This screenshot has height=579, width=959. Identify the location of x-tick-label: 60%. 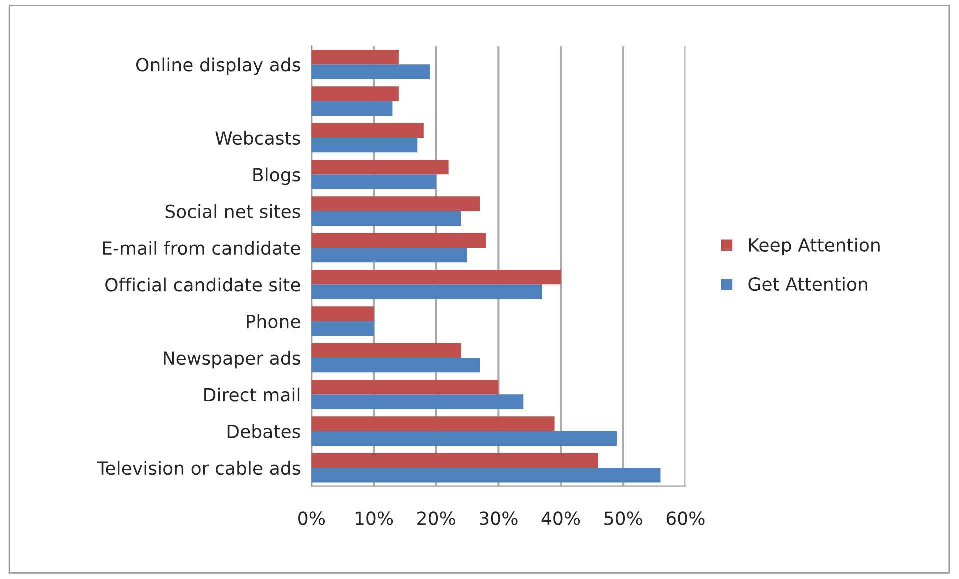
(685, 519).